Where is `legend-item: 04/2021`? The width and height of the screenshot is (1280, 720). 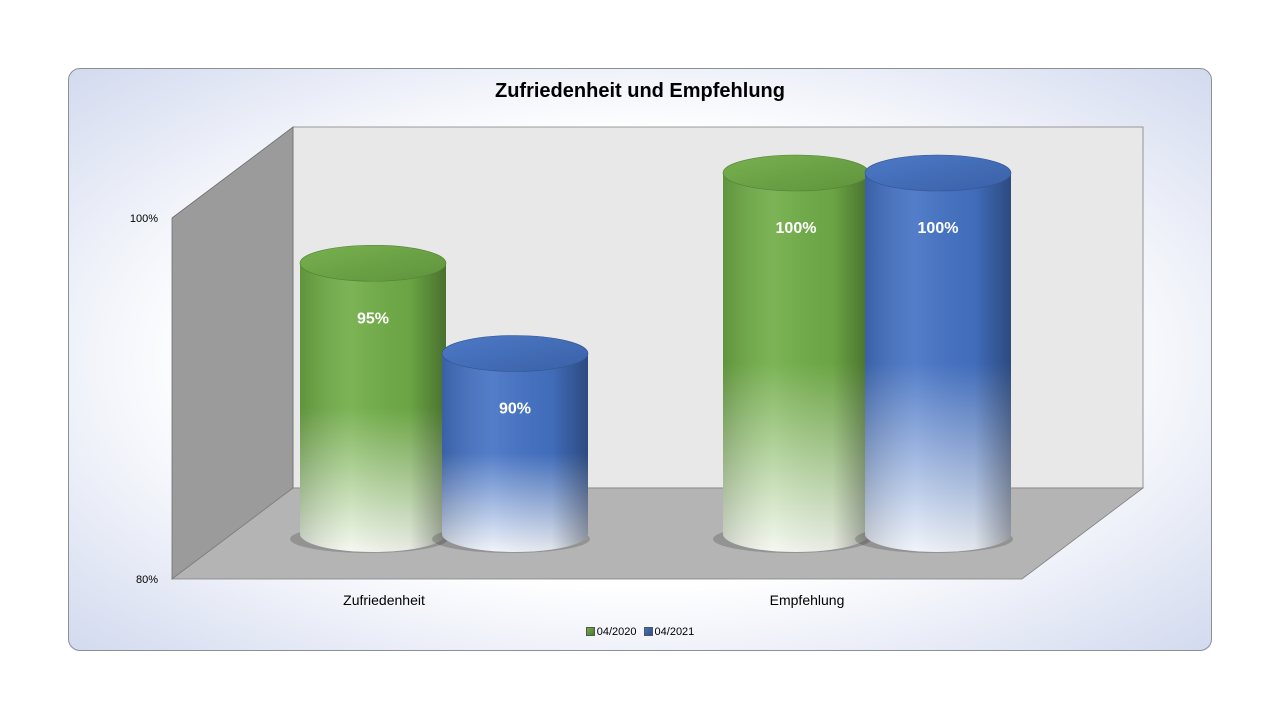
legend-item: 04/2021 is located at coordinates (669, 632).